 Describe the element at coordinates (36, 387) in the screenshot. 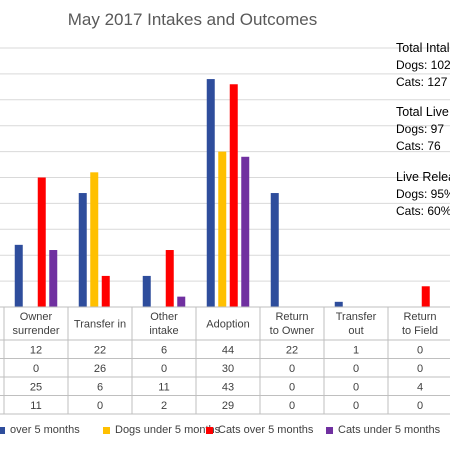

I see `table-value: 25` at that location.